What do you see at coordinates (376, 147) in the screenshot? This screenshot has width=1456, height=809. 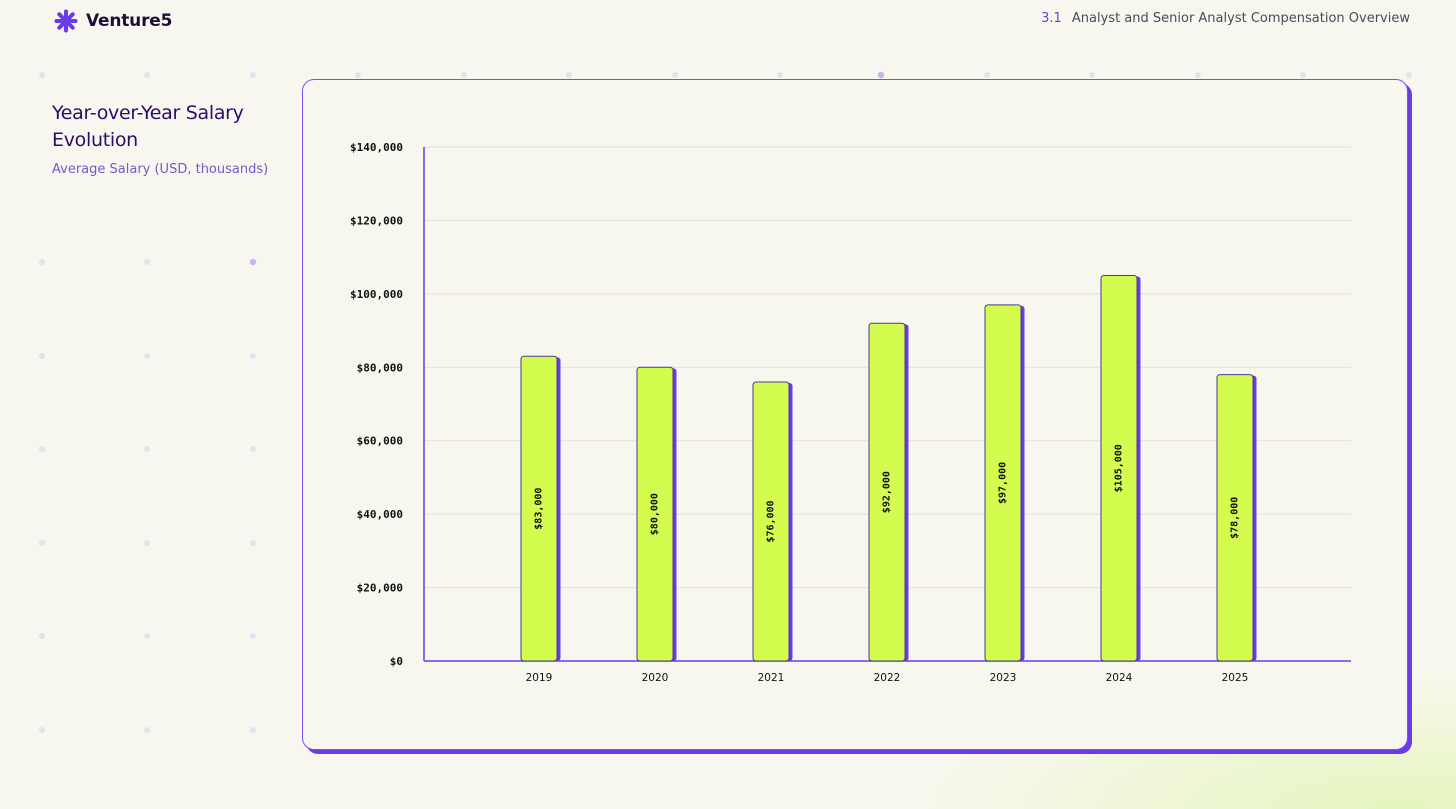 I see `y-tick-label: $140,000` at bounding box center [376, 147].